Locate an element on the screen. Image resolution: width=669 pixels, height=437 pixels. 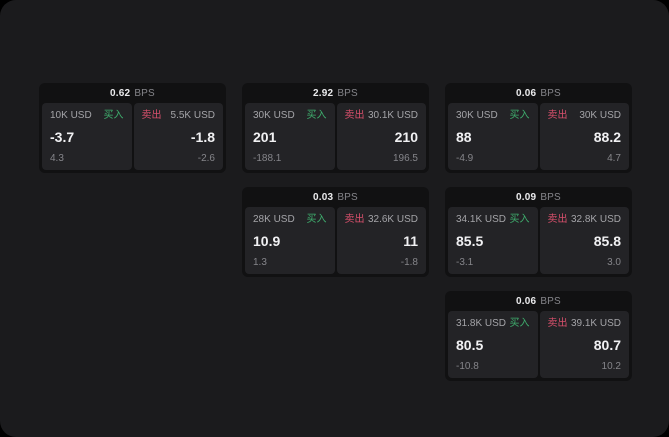
quote-card: 0.62 BPS 10K USD 买入 -3.7 4.3 卖出 5.5K USD is located at coordinates (132, 128).